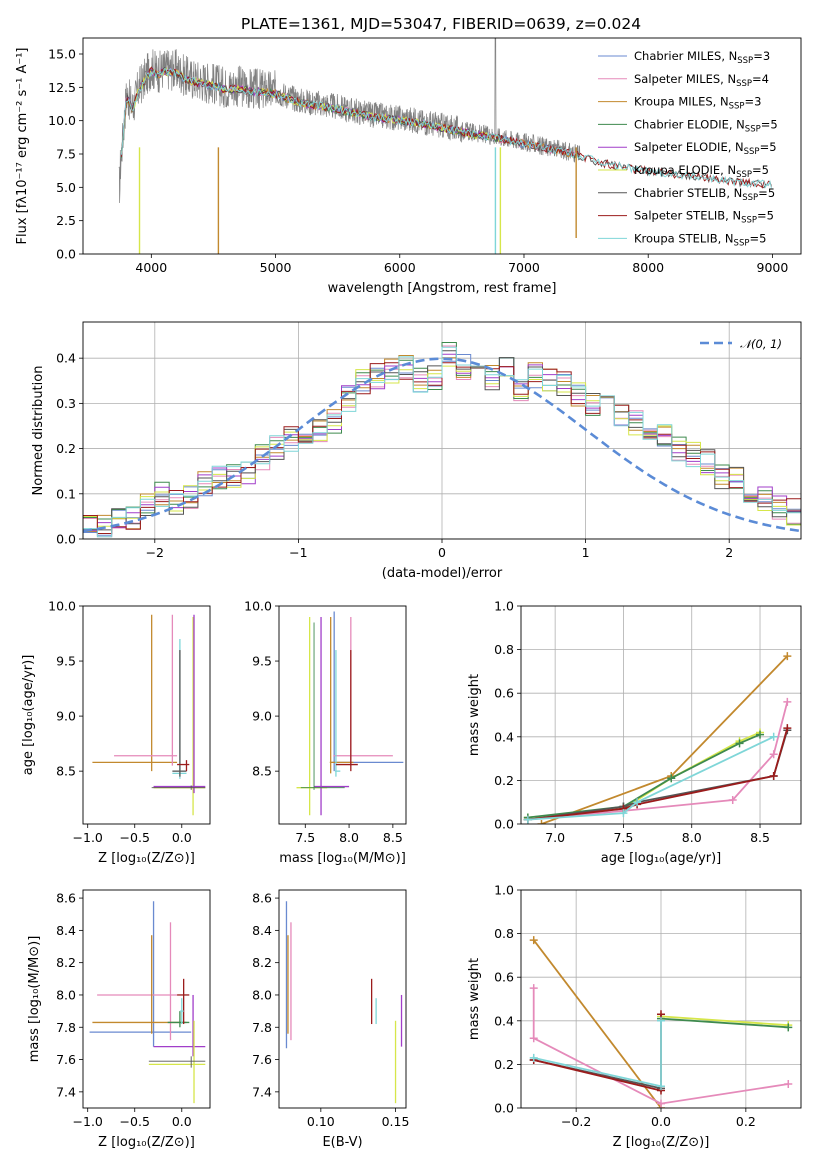 This screenshot has width=819, height=1170. Describe the element at coordinates (88, 837) in the screenshot. I see `x-tick-label: −1.0` at that location.